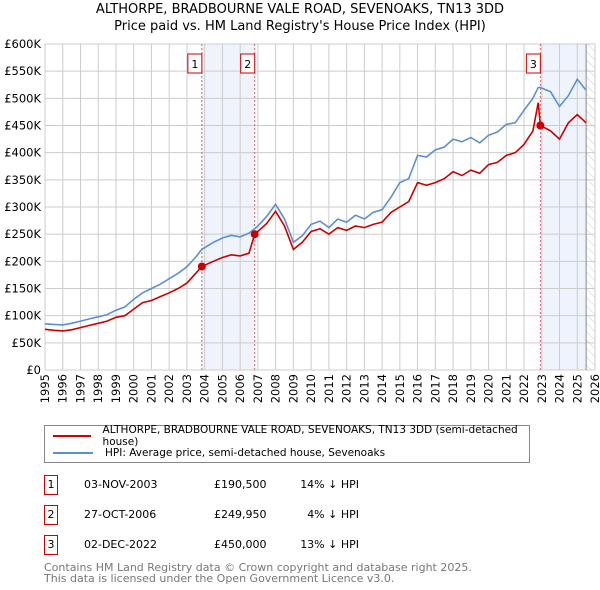 Image resolution: width=600 pixels, height=590 pixels. What do you see at coordinates (22, 126) in the screenshot?
I see `y-tick-label: £450K` at bounding box center [22, 126].